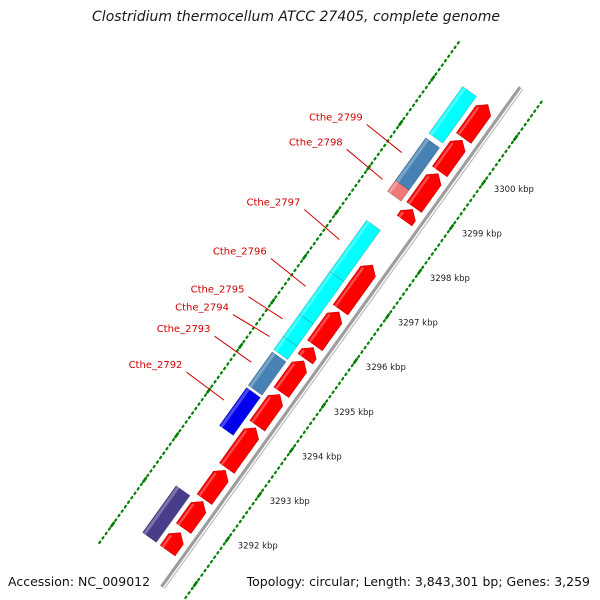 The width and height of the screenshot is (600, 600). What do you see at coordinates (322, 457) in the screenshot?
I see `kbp-tick-label: 3294 kbp` at bounding box center [322, 457].